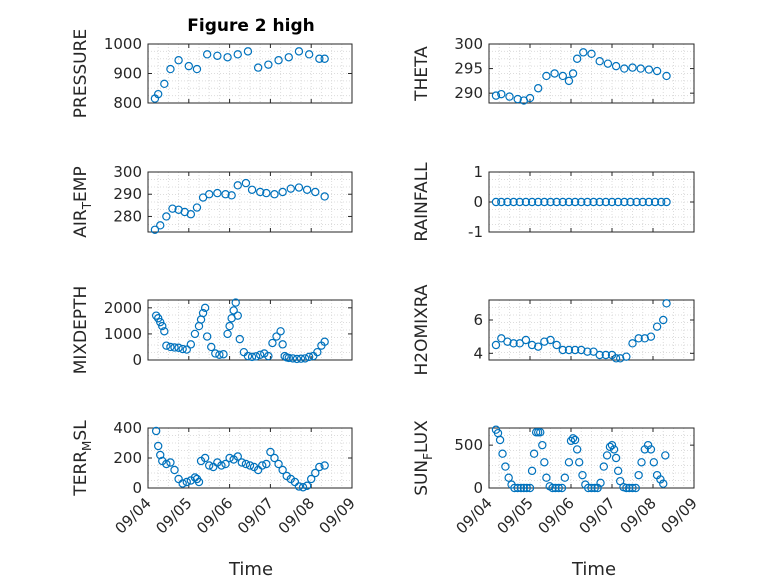 The height and width of the screenshot is (583, 778). What do you see at coordinates (468, 445) in the screenshot?
I see `y-tick-label: 500` at bounding box center [468, 445].